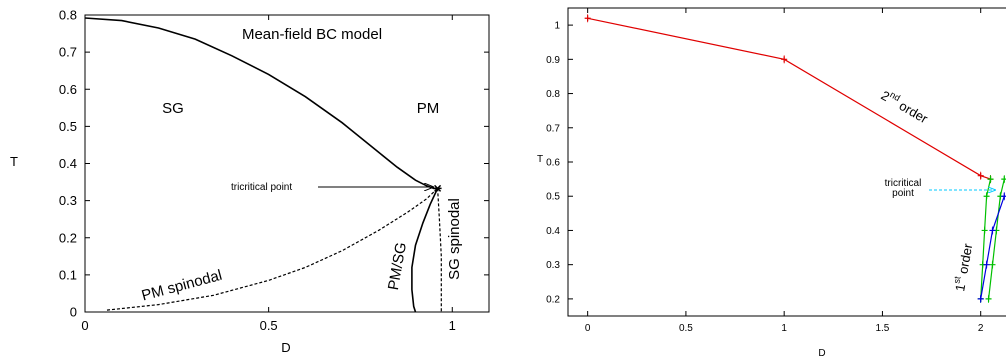 Image resolution: width=1006 pixels, height=360 pixels. I want to click on right-xtick-label: 0, so click(588, 328).